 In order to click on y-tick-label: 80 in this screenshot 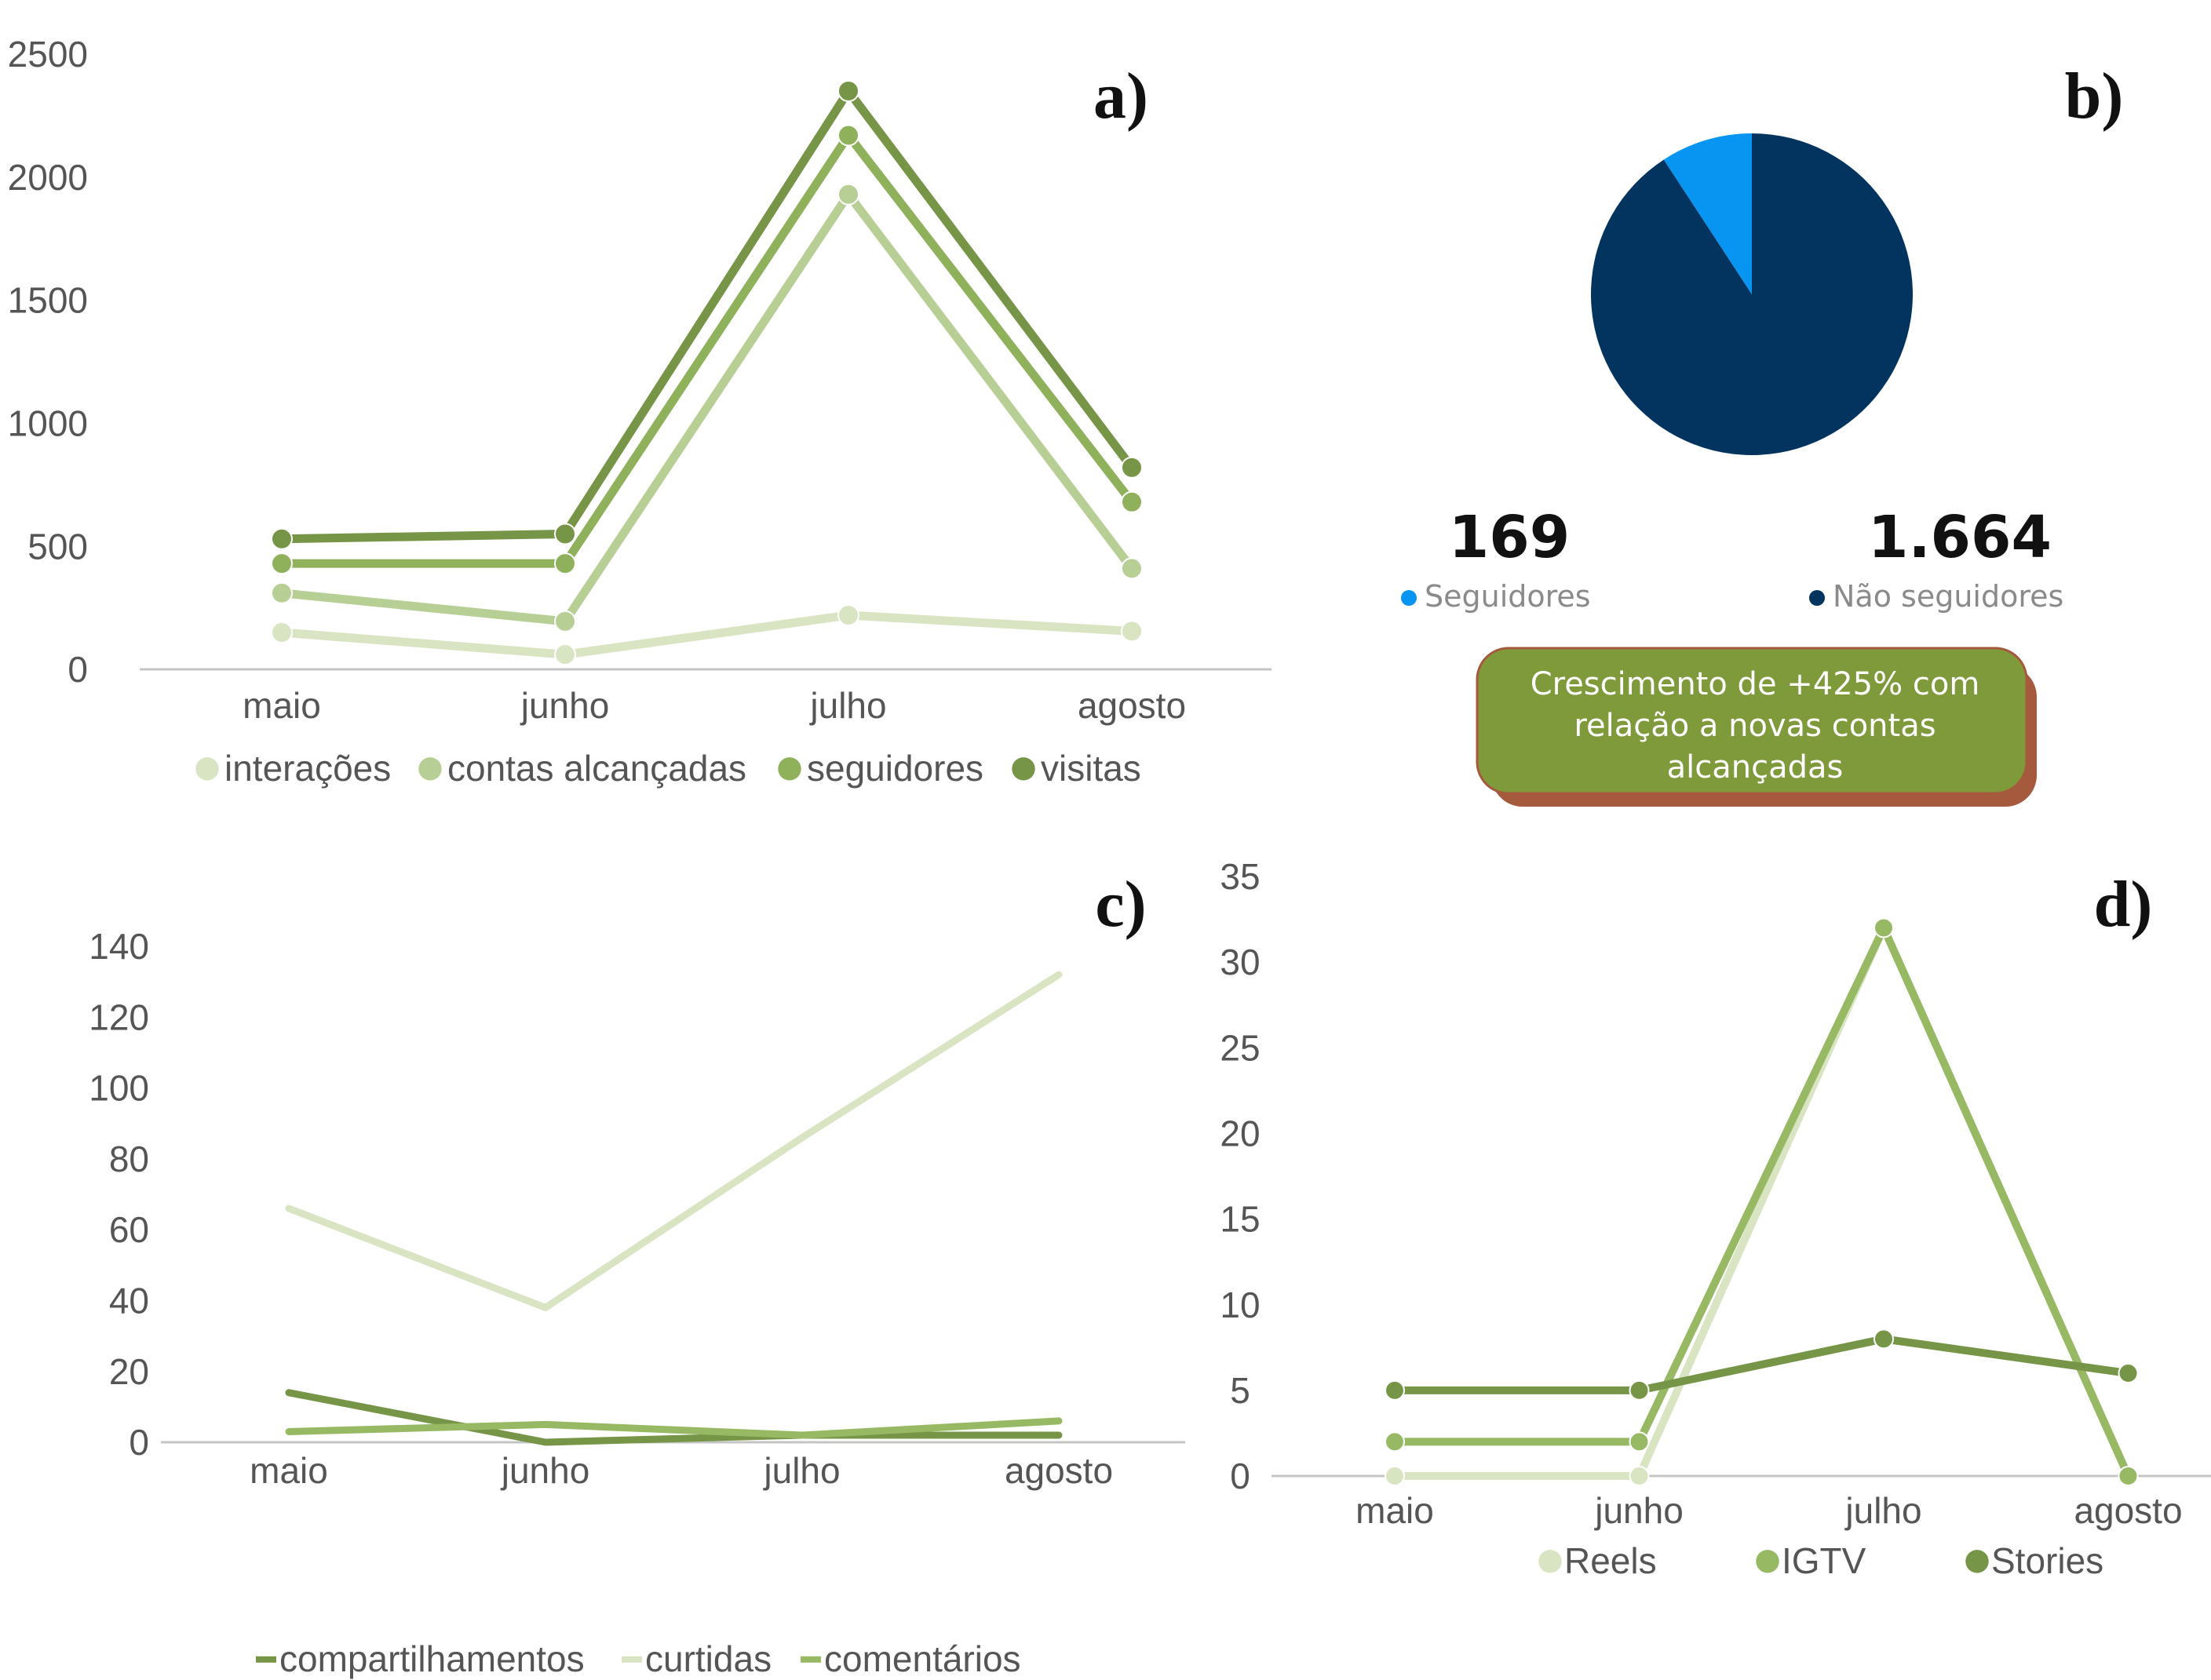, I will do `click(129, 1159)`.